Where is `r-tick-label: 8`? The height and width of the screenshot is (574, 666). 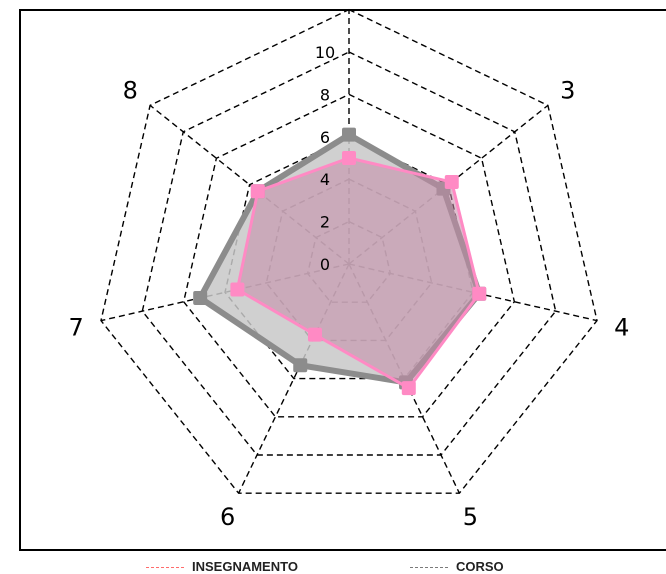
r-tick-label: 8 is located at coordinates (325, 94).